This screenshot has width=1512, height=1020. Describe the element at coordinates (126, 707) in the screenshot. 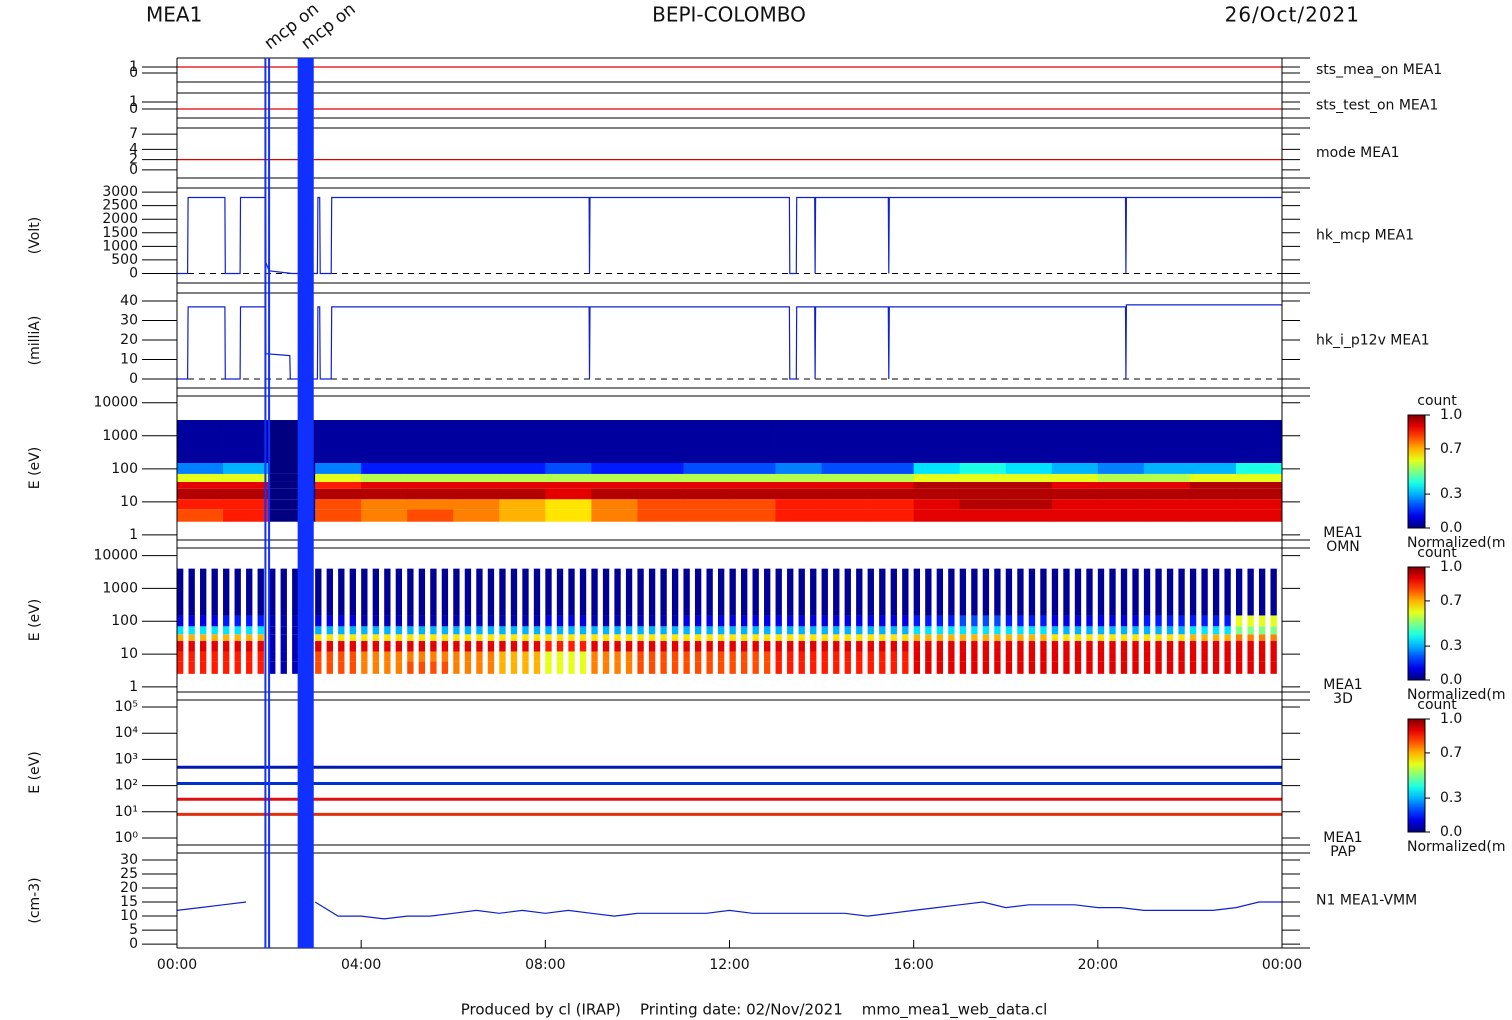

I see `y-tick-label: 10⁵` at that location.